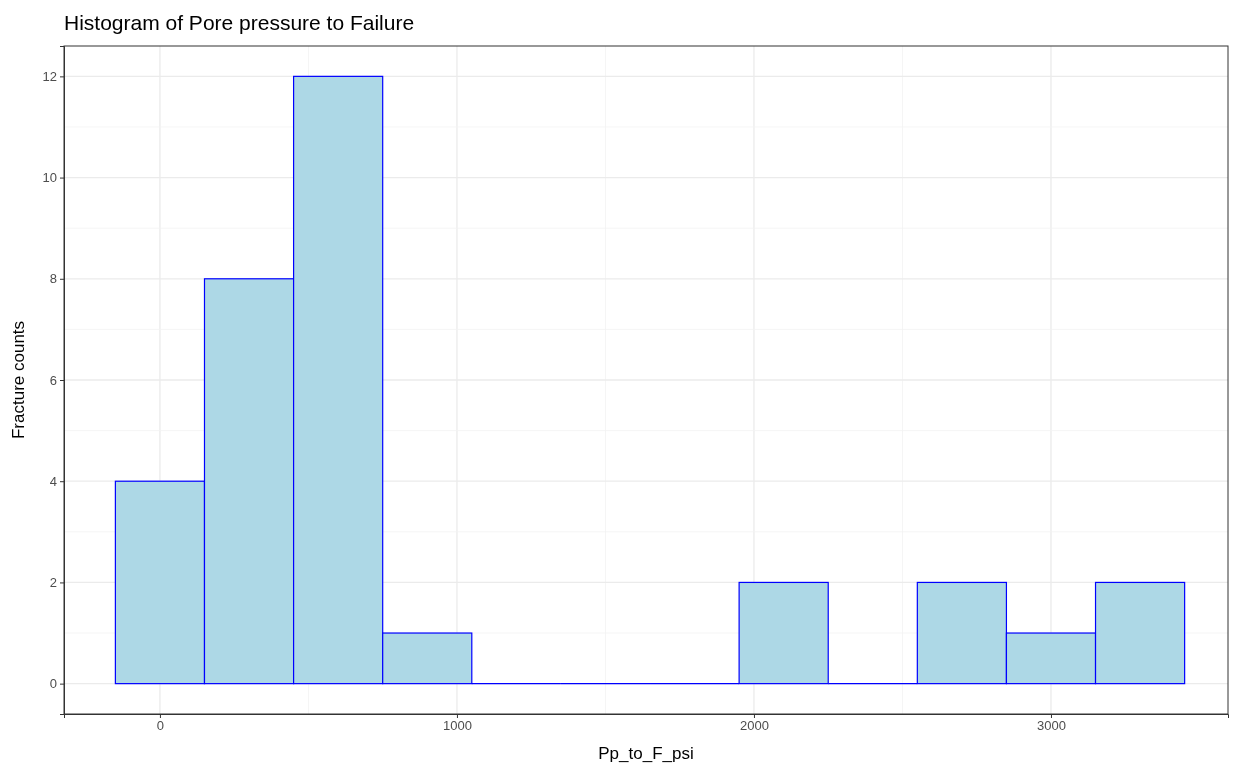  I want to click on x-tick-label: 3000, so click(1051, 726).